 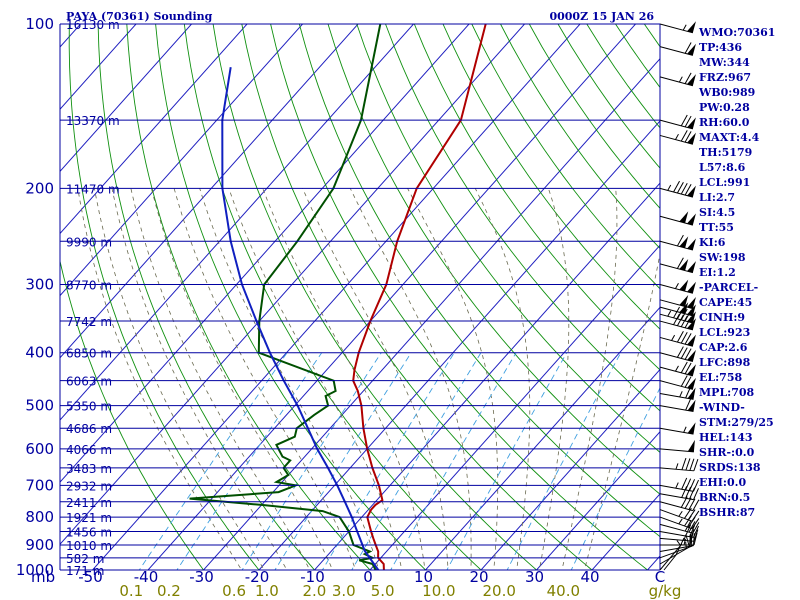 I want to click on height-label: 16130 m, so click(x=93, y=25).